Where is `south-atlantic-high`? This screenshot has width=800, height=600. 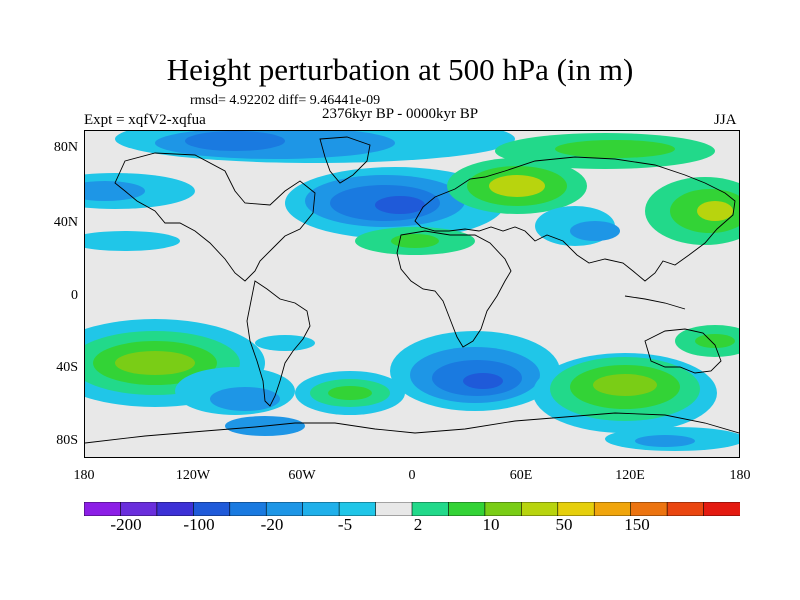
south-atlantic-high is located at coordinates (350, 393).